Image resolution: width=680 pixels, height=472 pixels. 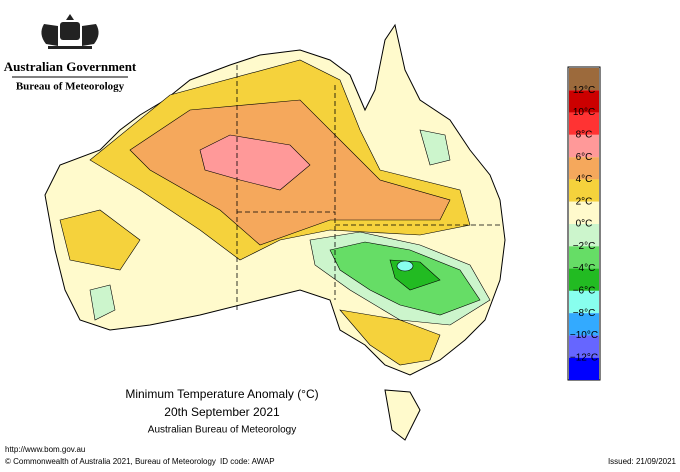 I want to click on legend-label: 0°C, so click(x=584, y=224).